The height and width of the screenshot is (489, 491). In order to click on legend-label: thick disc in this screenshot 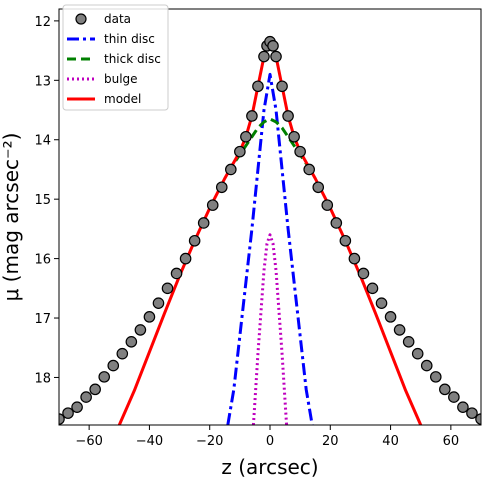, I will do `click(132, 59)`.